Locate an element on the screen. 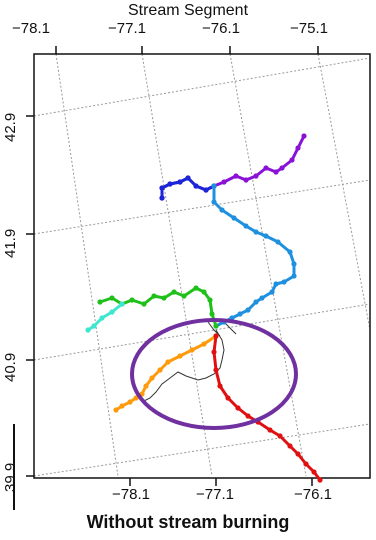 The height and width of the screenshot is (540, 376). bottom-tick-3: −76.1 is located at coordinates (313, 494).